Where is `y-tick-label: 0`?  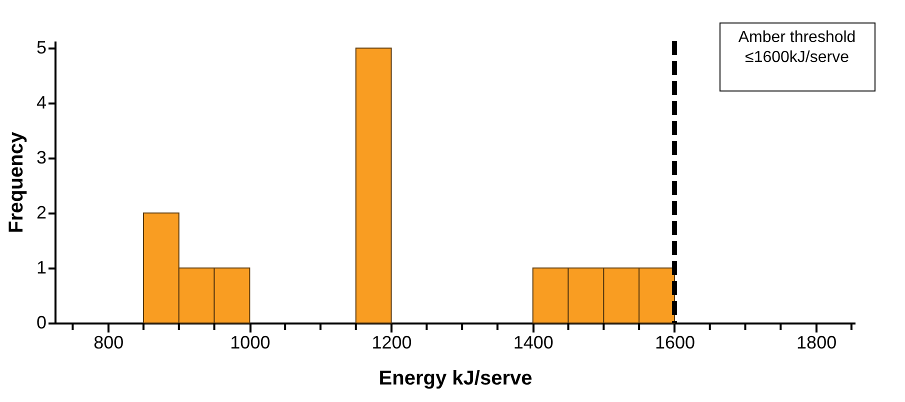 y-tick-label: 0 is located at coordinates (41, 322).